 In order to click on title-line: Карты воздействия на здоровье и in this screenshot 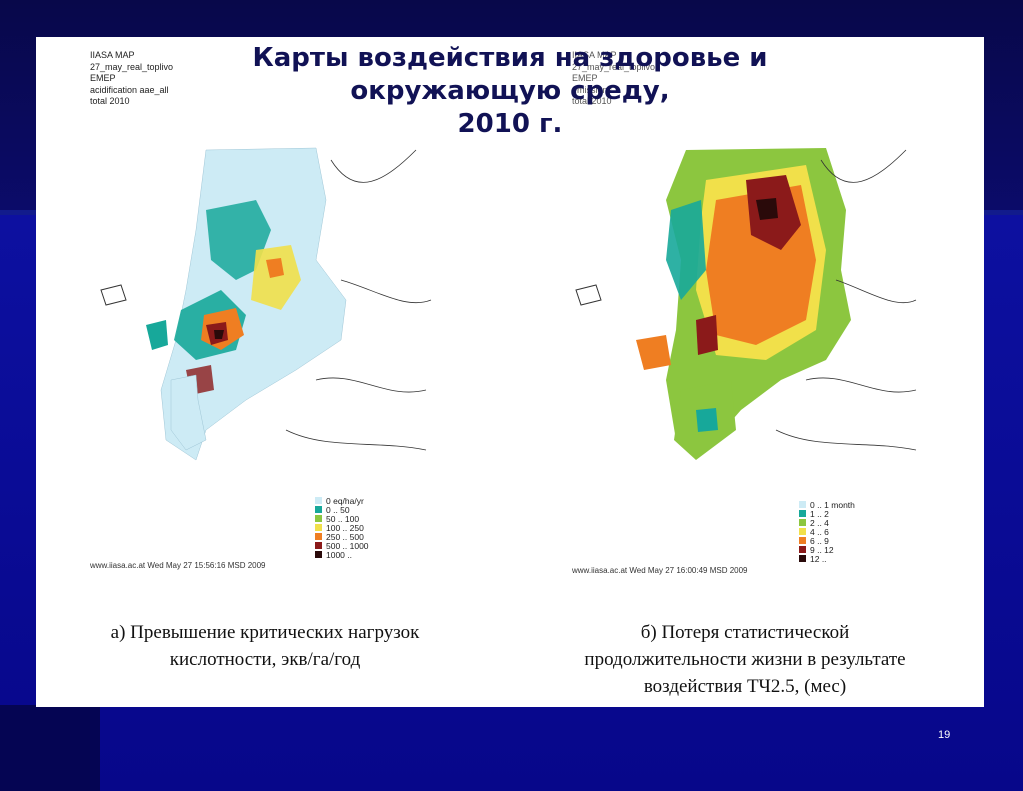, I will do `click(510, 58)`.